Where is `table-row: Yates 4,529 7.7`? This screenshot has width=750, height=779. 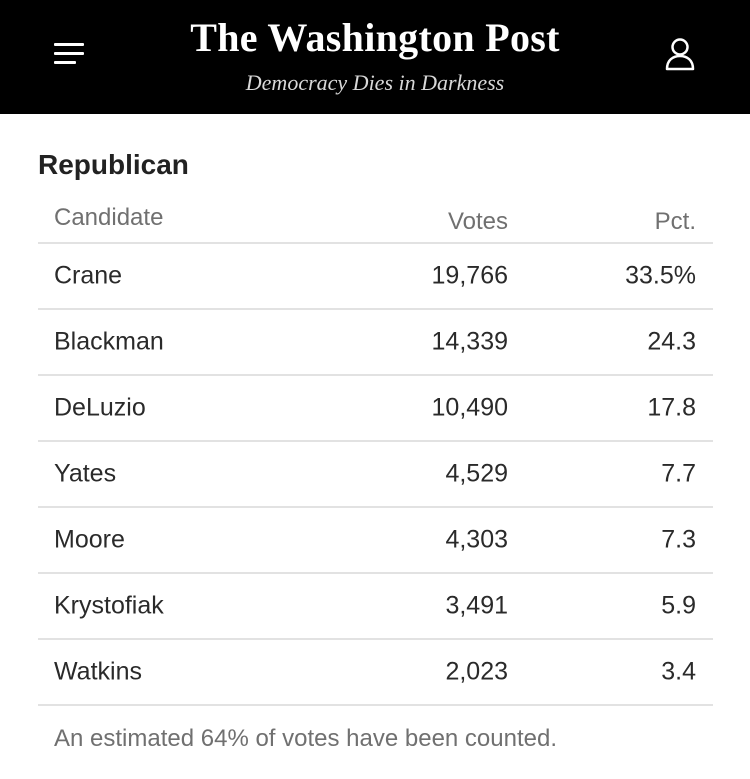 table-row: Yates 4,529 7.7 is located at coordinates (375, 475).